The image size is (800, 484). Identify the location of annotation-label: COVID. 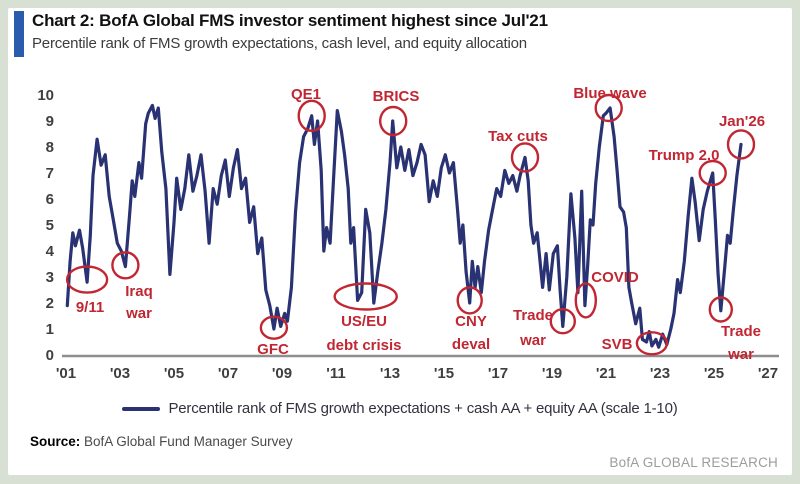
(615, 277).